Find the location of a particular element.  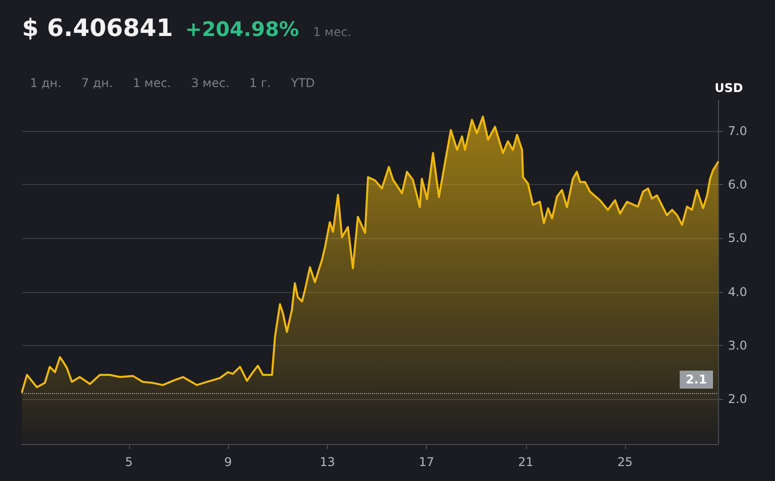

y-tick-label: 7.0 is located at coordinates (738, 131).